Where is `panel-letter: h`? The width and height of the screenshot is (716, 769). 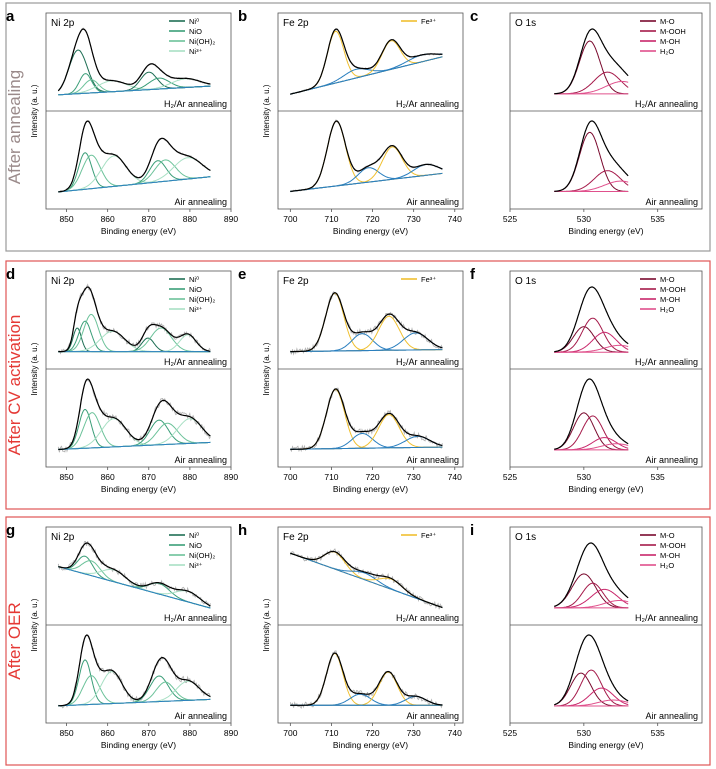
panel-letter: h is located at coordinates (242, 530).